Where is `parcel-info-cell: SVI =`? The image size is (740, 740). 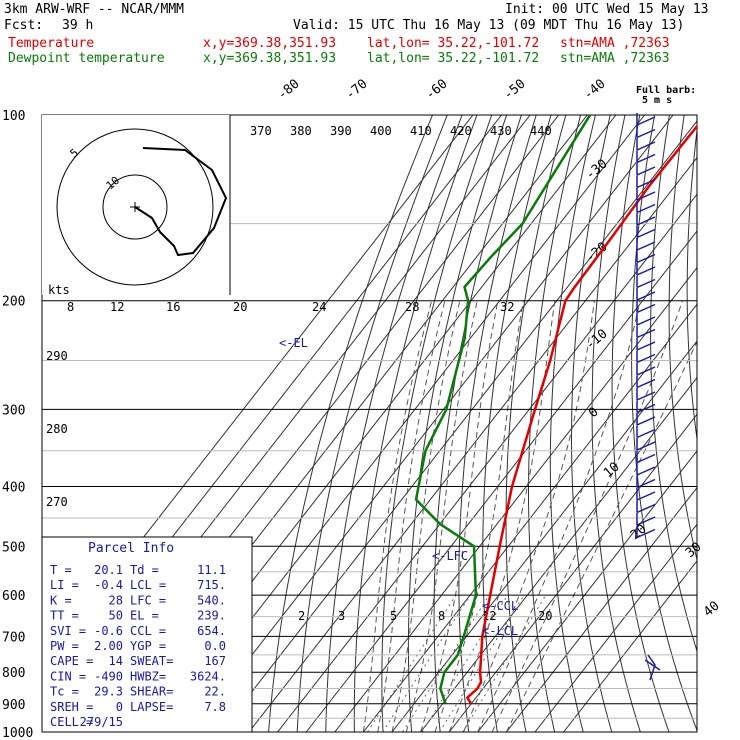 parcel-info-cell: SVI = is located at coordinates (68, 631).